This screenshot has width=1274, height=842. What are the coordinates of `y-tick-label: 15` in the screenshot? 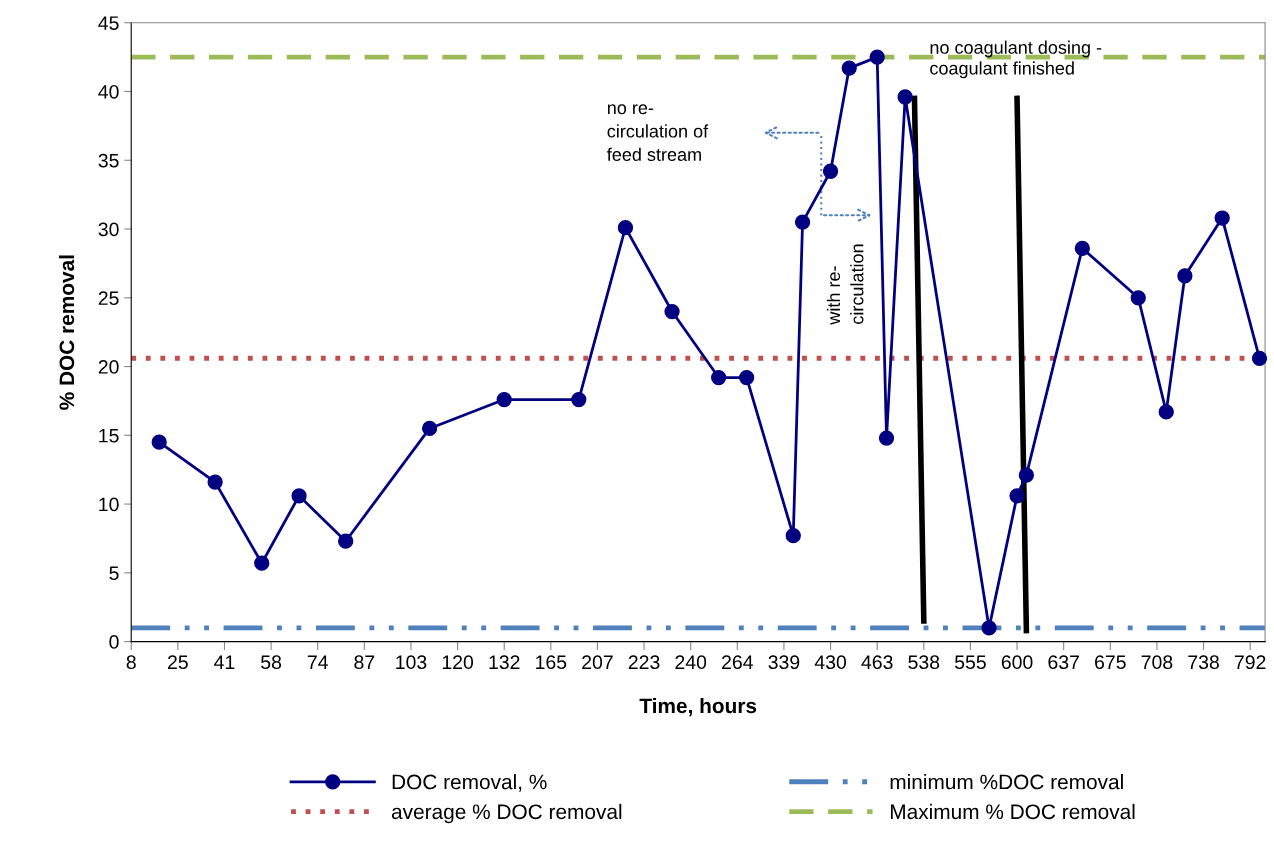 It's located at (109, 435).